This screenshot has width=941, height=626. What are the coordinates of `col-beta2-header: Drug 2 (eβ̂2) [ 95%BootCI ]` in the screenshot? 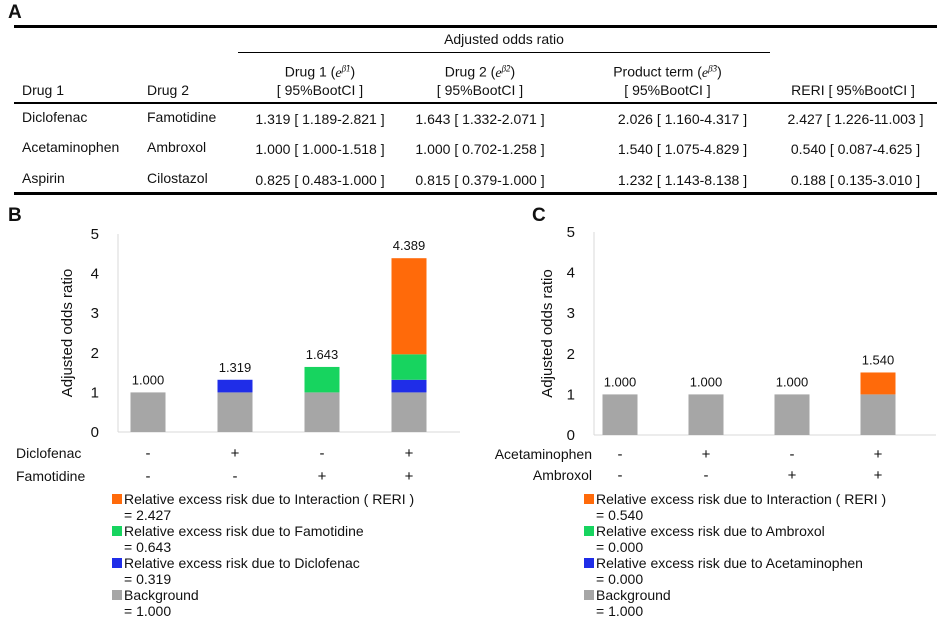 It's located at (480, 79).